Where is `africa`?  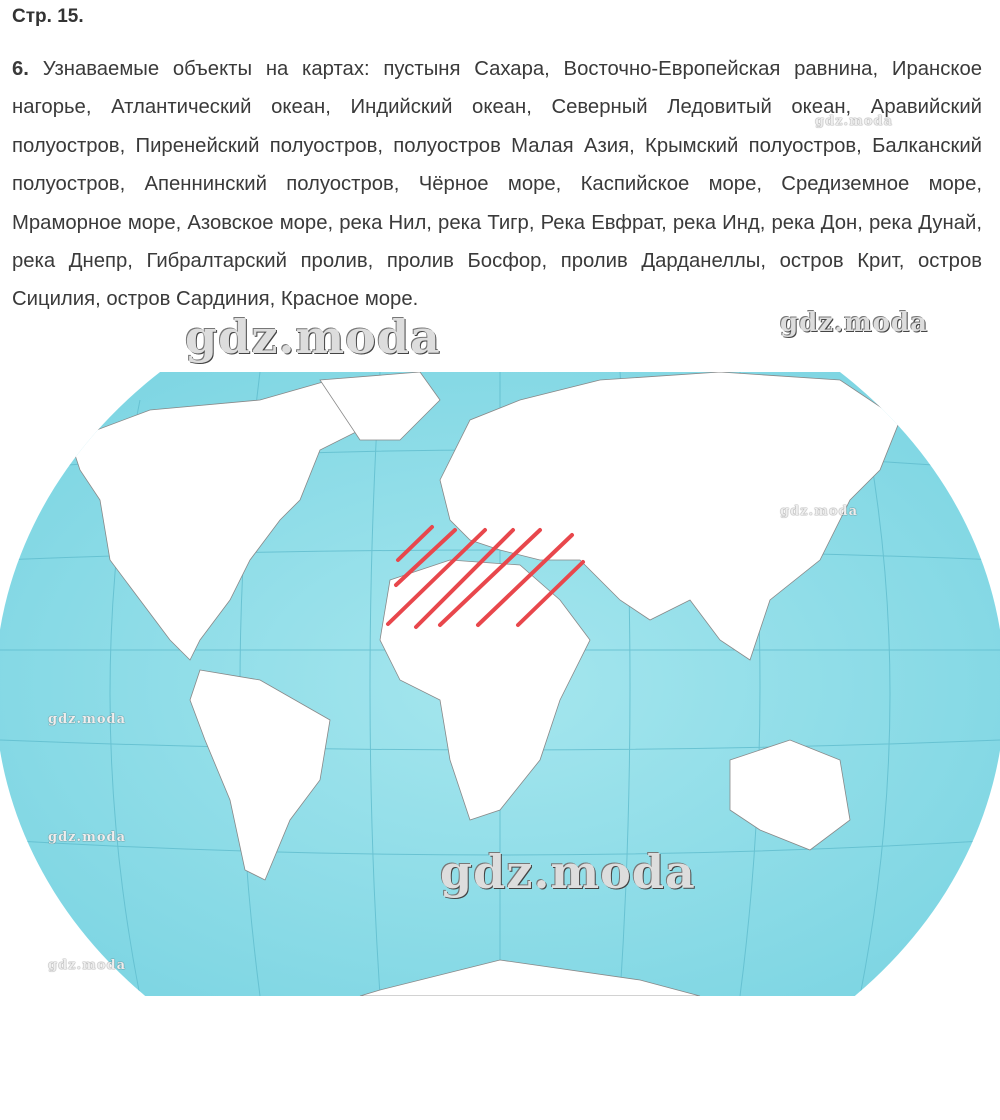 africa is located at coordinates (485, 690).